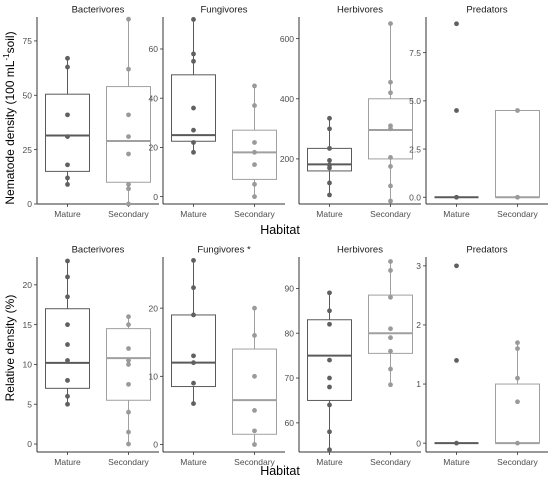 This screenshot has height=480, width=550. I want to click on y-tick-label: 10, so click(154, 377).